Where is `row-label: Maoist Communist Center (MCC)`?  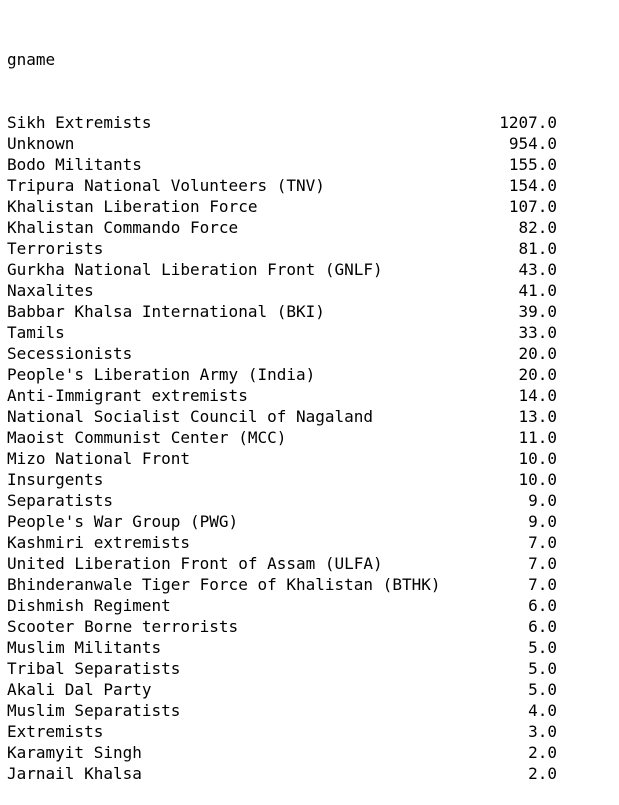 row-label: Maoist Communist Center (MCC) is located at coordinates (147, 437).